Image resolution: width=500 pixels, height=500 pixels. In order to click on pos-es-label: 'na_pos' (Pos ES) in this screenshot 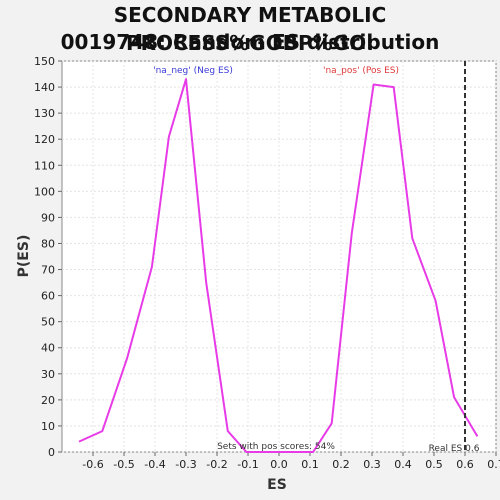, I will do `click(361, 71)`.